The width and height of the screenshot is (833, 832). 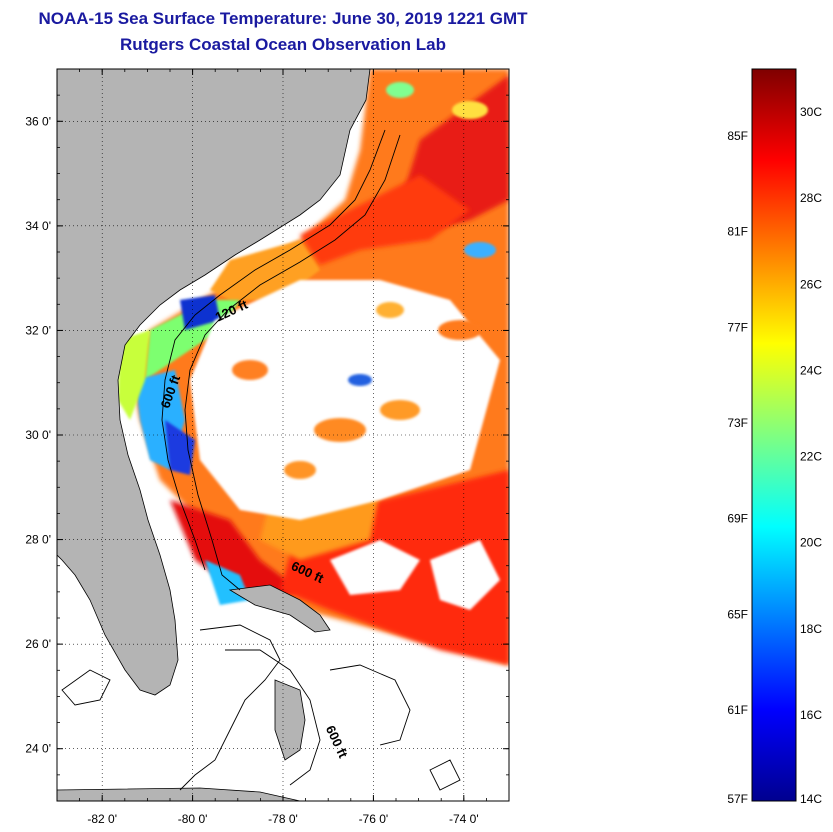 What do you see at coordinates (38, 330) in the screenshot?
I see `lat-tick-label: 32 0'` at bounding box center [38, 330].